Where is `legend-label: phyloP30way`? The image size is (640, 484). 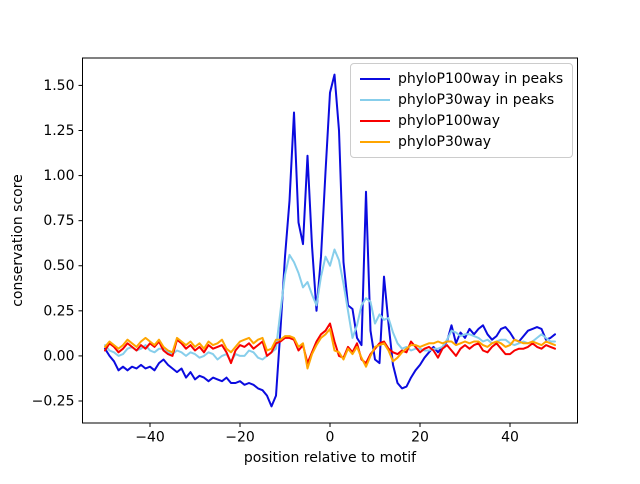 legend-label: phyloP30way is located at coordinates (445, 142).